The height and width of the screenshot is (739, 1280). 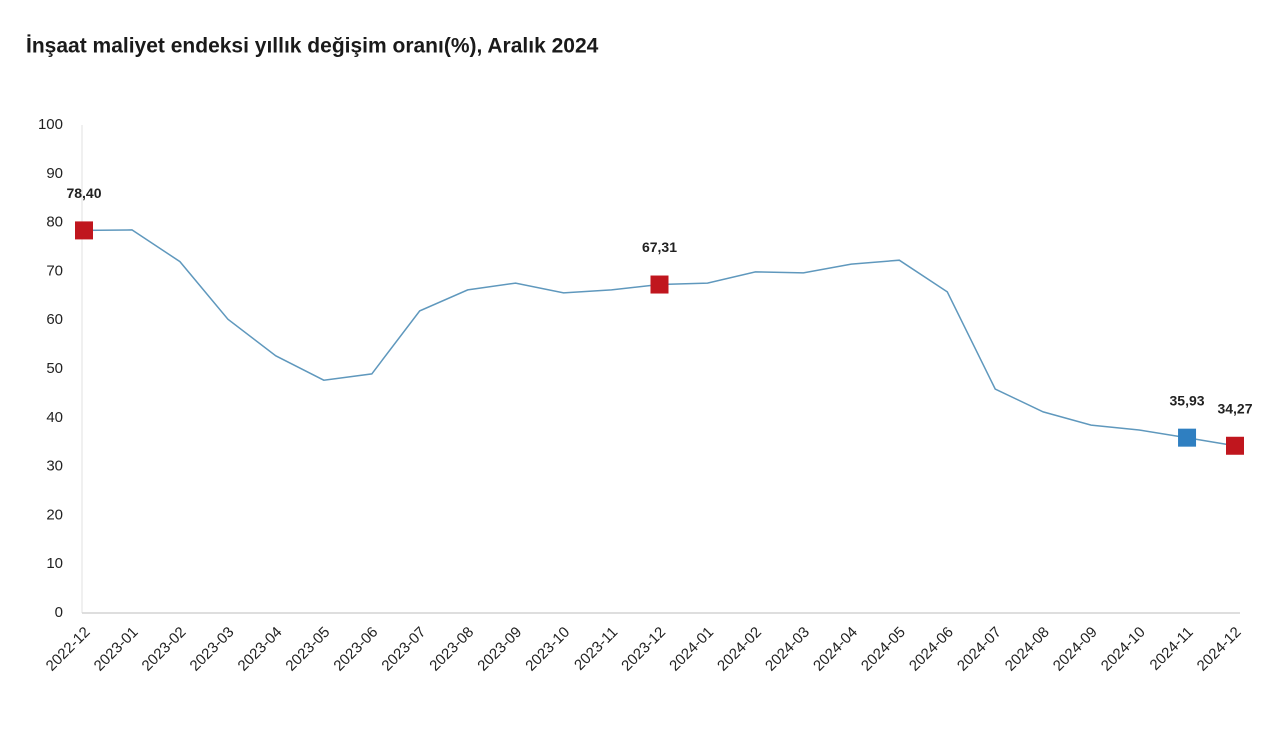 I want to click on y-tick-label: 60, so click(x=54, y=319).